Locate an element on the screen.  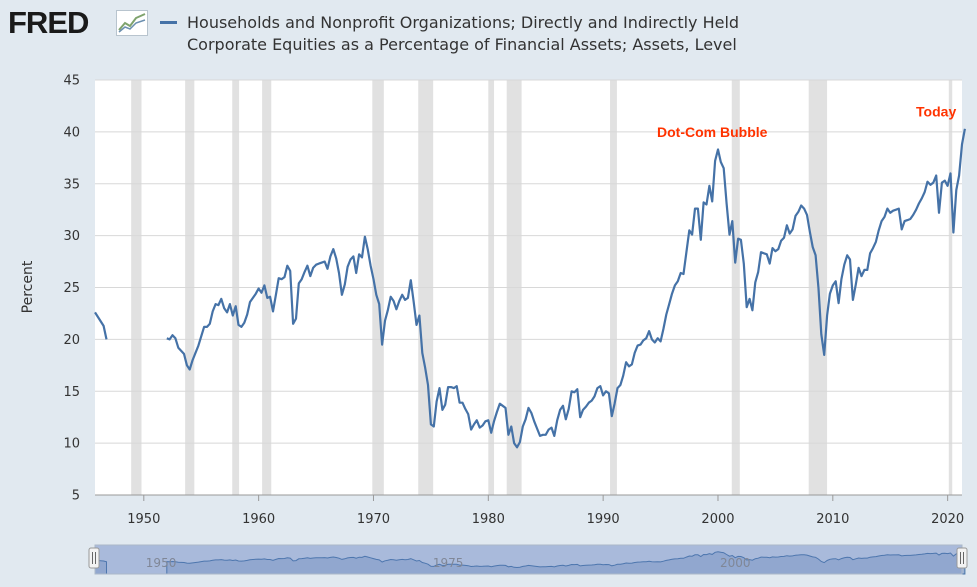
fred-logo: FRED is located at coordinates (48, 22).